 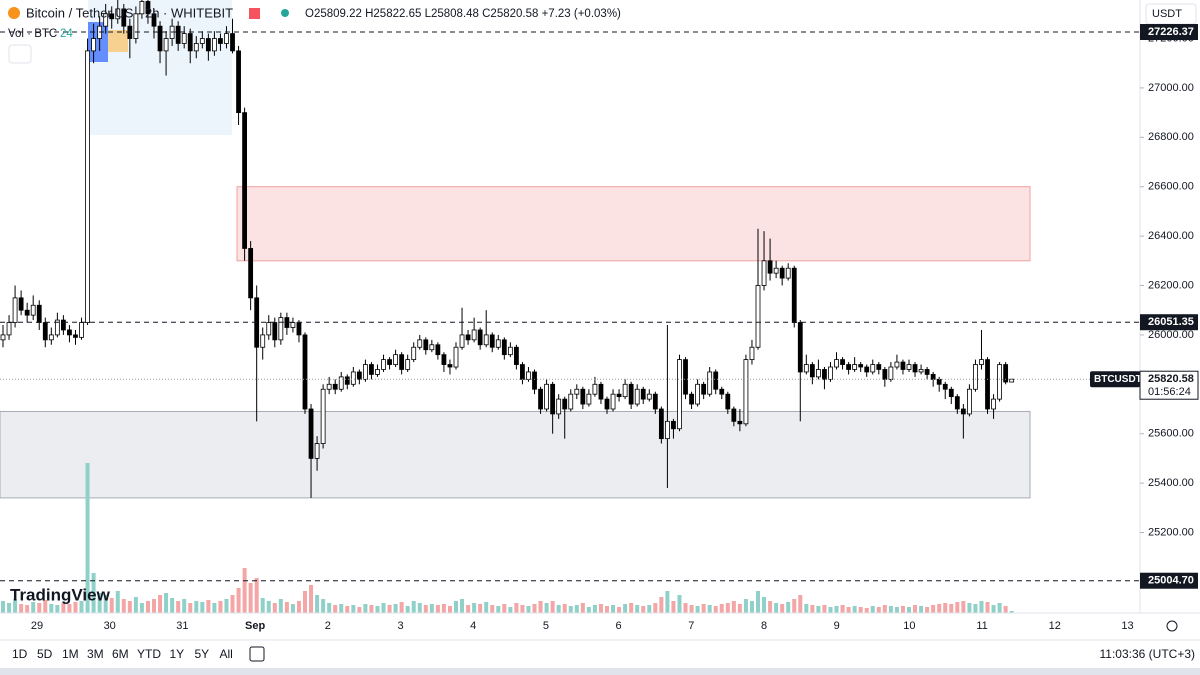 What do you see at coordinates (45, 654) in the screenshot?
I see `range-button: 5D` at bounding box center [45, 654].